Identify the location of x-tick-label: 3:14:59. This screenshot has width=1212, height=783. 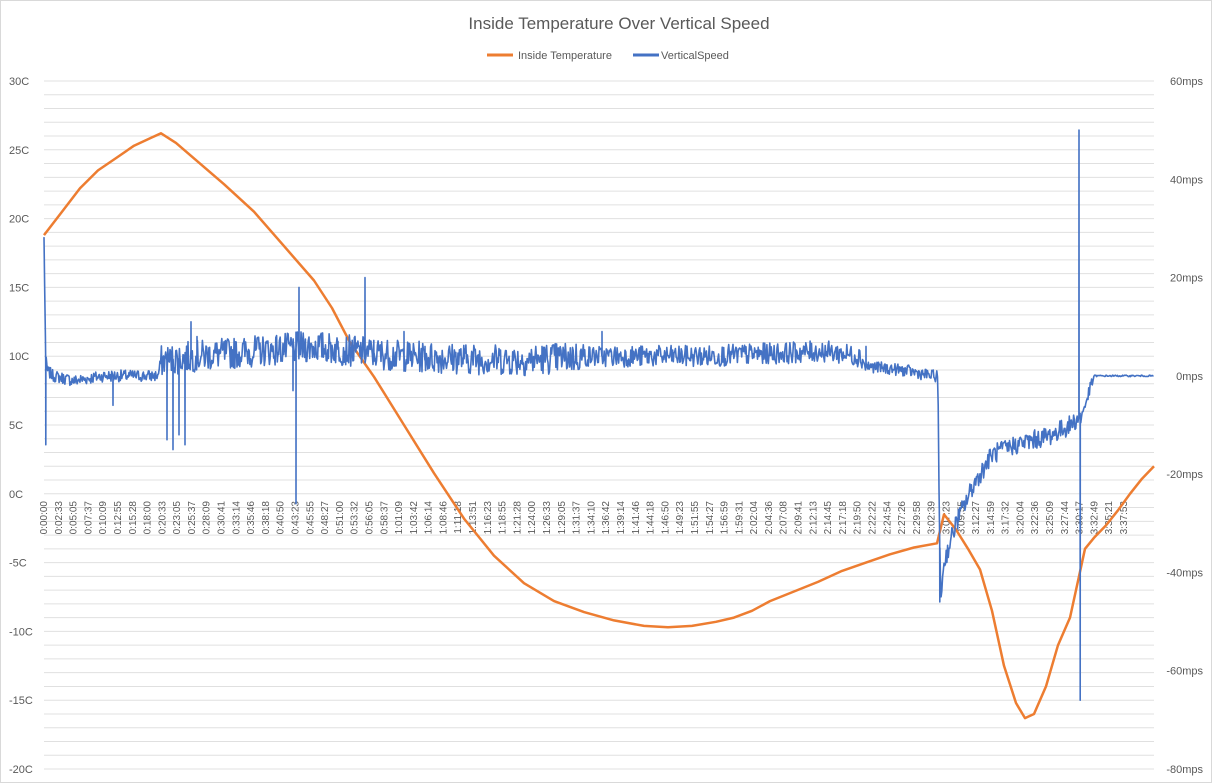
(991, 518).